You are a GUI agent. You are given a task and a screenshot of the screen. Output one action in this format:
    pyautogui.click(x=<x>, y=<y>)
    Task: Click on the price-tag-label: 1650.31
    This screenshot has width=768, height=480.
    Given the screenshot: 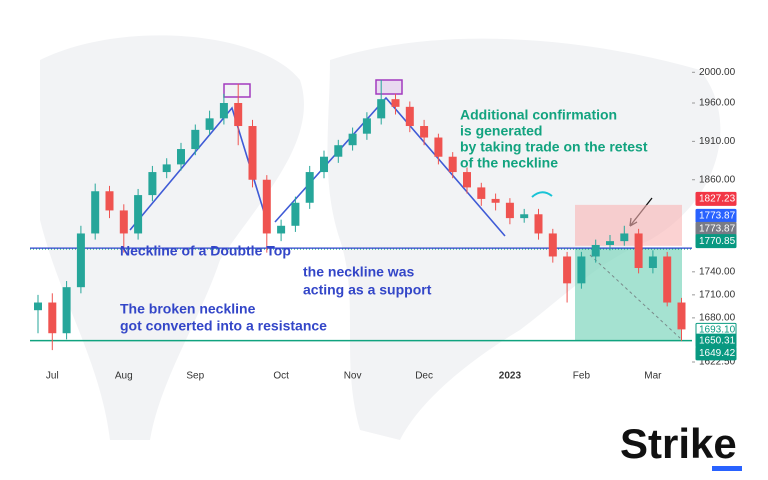 What is the action you would take?
    pyautogui.click(x=717, y=340)
    